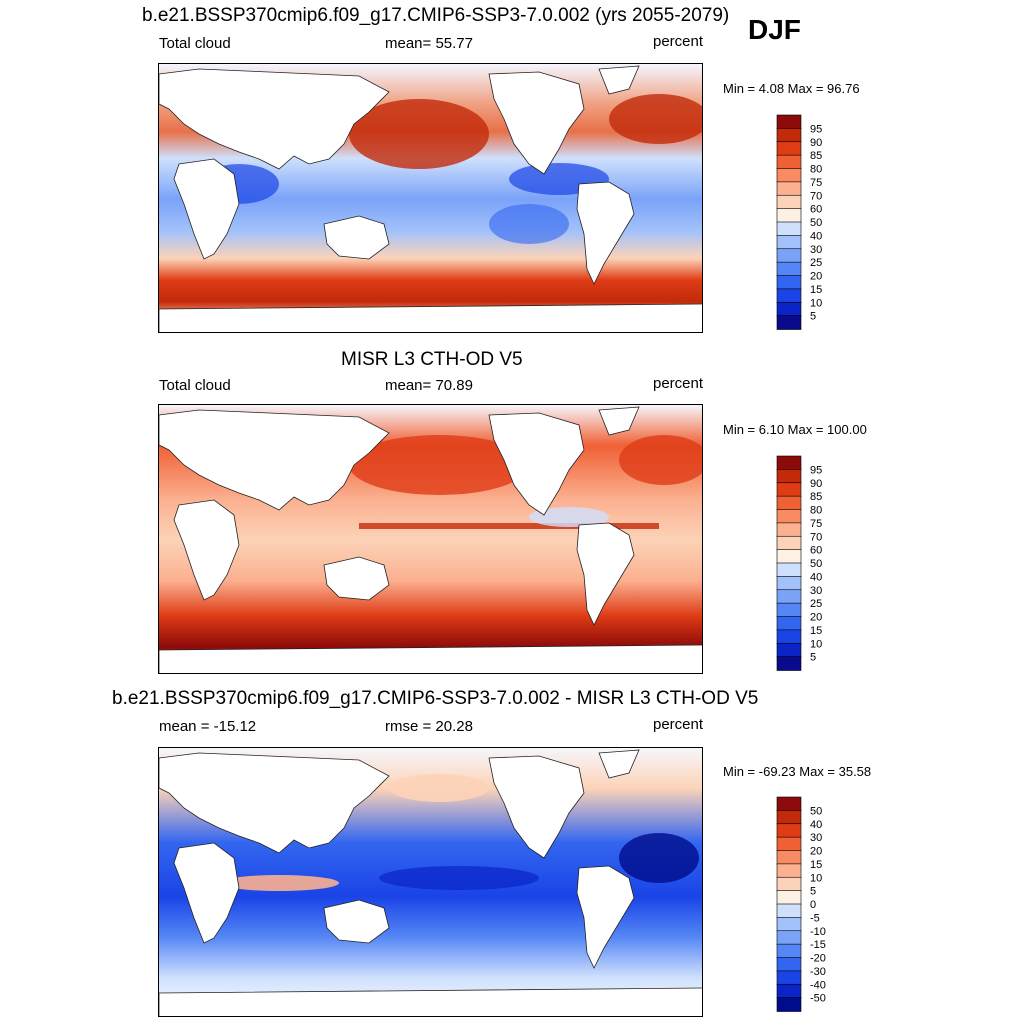 This screenshot has width=1024, height=1024. Describe the element at coordinates (813, 905) in the screenshot. I see `colorbar-tick-label: 0` at that location.